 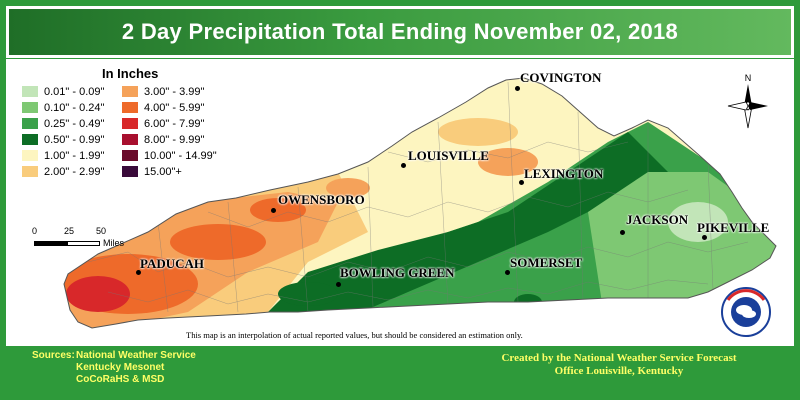 I want to click on legend-label: 0.01" - 0.09", so click(x=74, y=91).